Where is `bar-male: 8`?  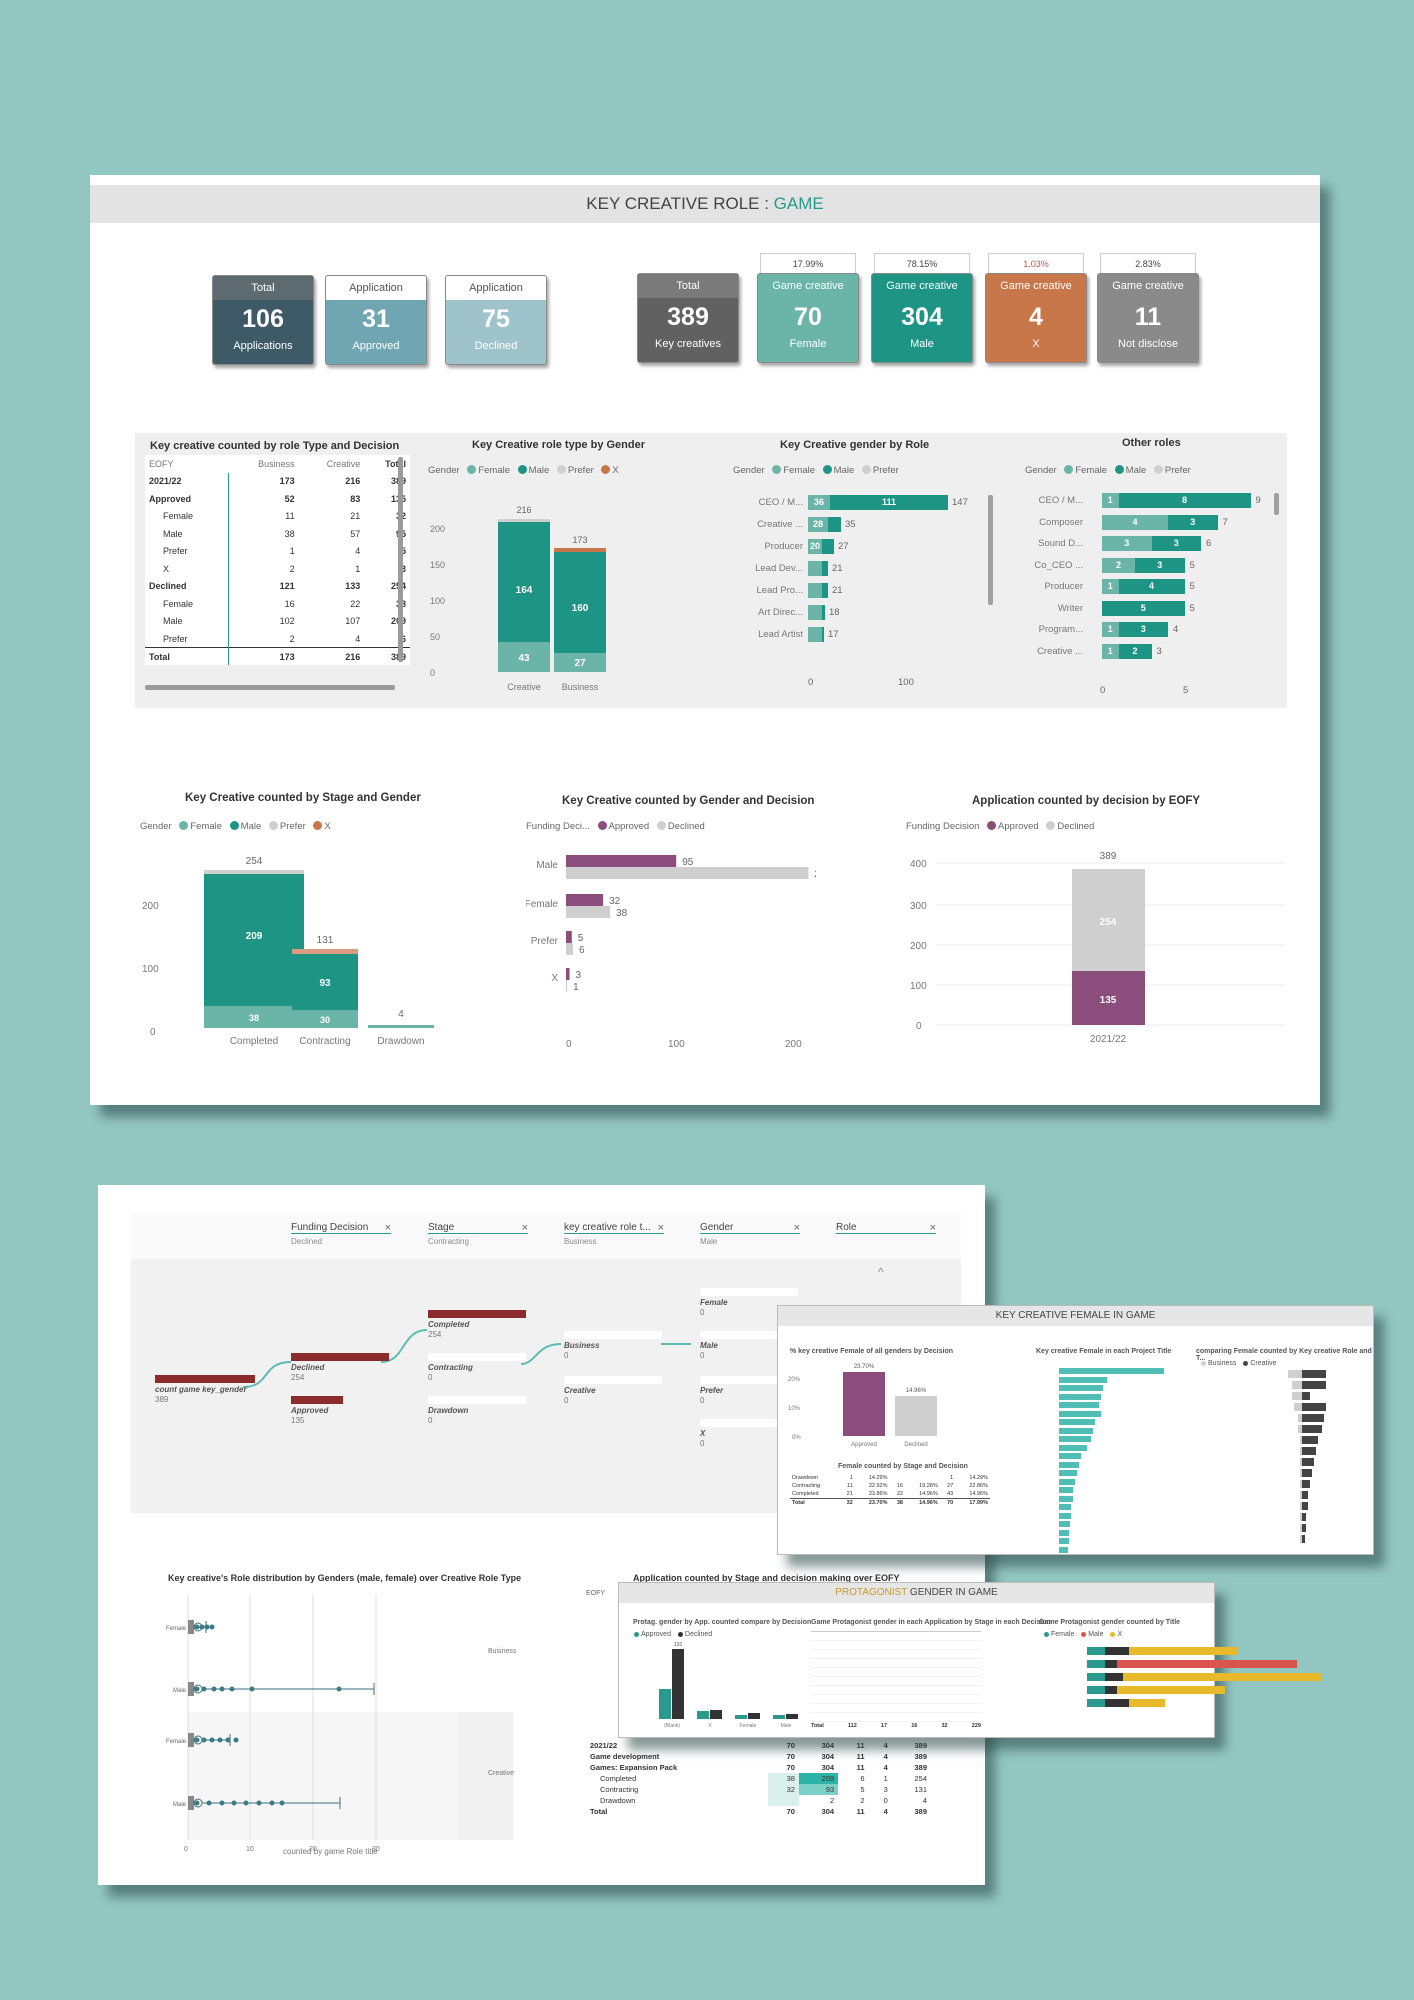 bar-male: 8 is located at coordinates (1184, 500).